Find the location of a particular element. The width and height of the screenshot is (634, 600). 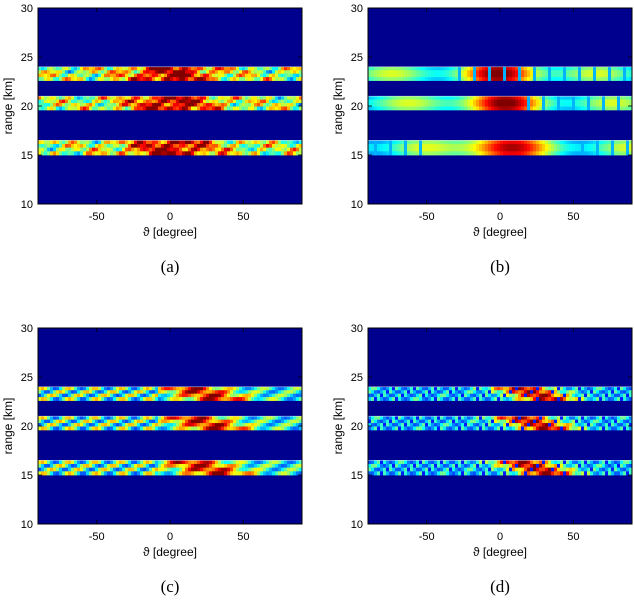

panel-caption: (d) is located at coordinates (500, 586).